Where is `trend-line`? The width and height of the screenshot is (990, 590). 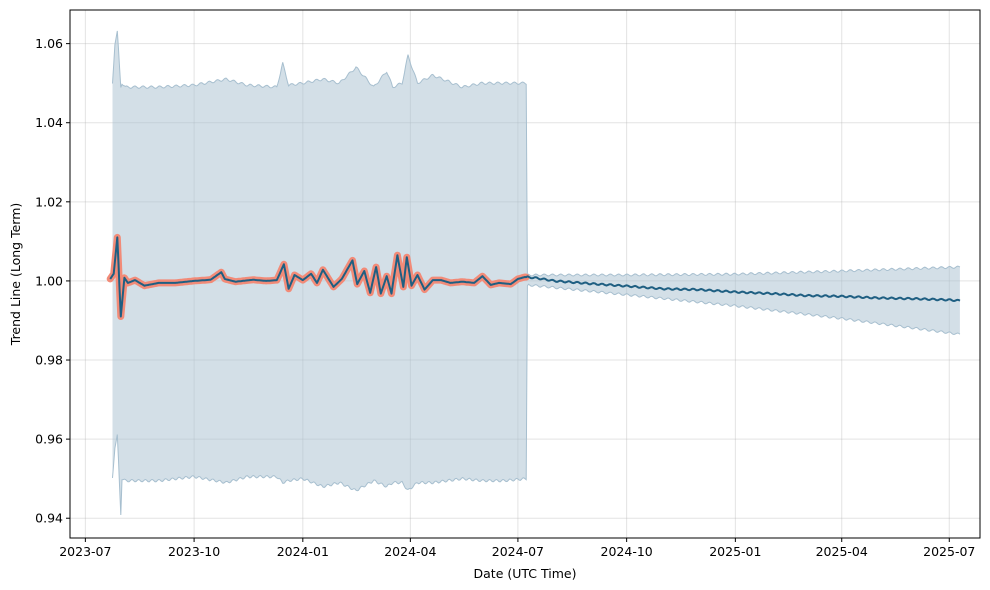
trend-line is located at coordinates (535, 277).